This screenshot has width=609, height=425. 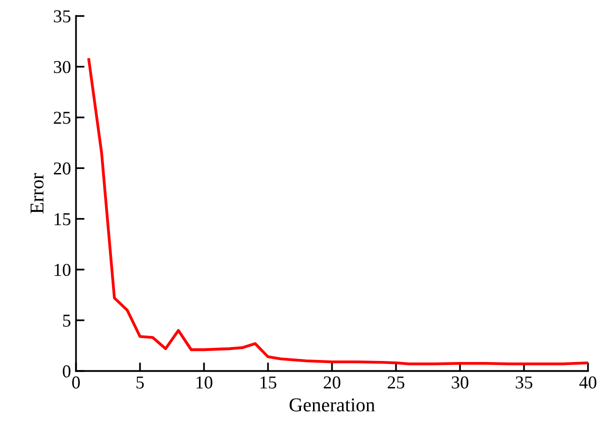 What do you see at coordinates (37, 193) in the screenshot?
I see `y-axis-title: Error` at bounding box center [37, 193].